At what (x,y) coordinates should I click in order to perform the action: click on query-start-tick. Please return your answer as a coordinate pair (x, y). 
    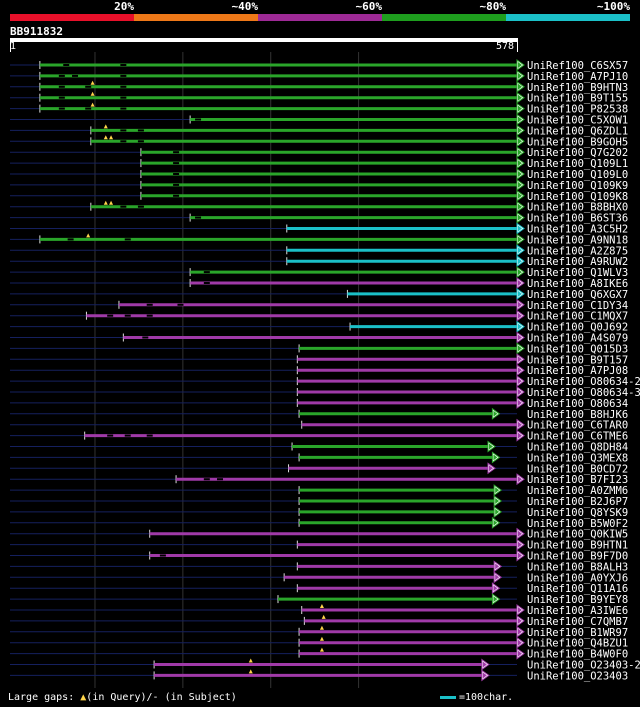
    Looking at the image, I should click on (10, 47).